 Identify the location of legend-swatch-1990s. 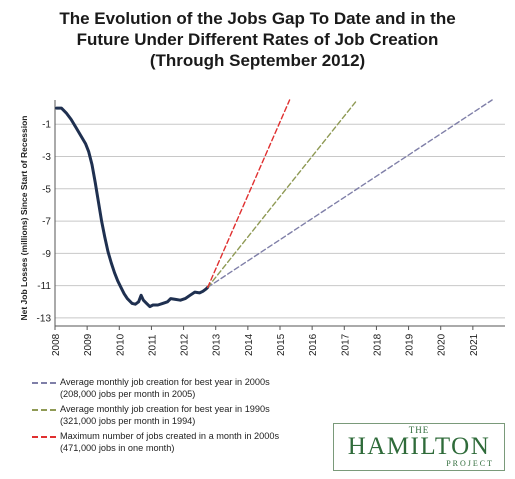
(44, 410).